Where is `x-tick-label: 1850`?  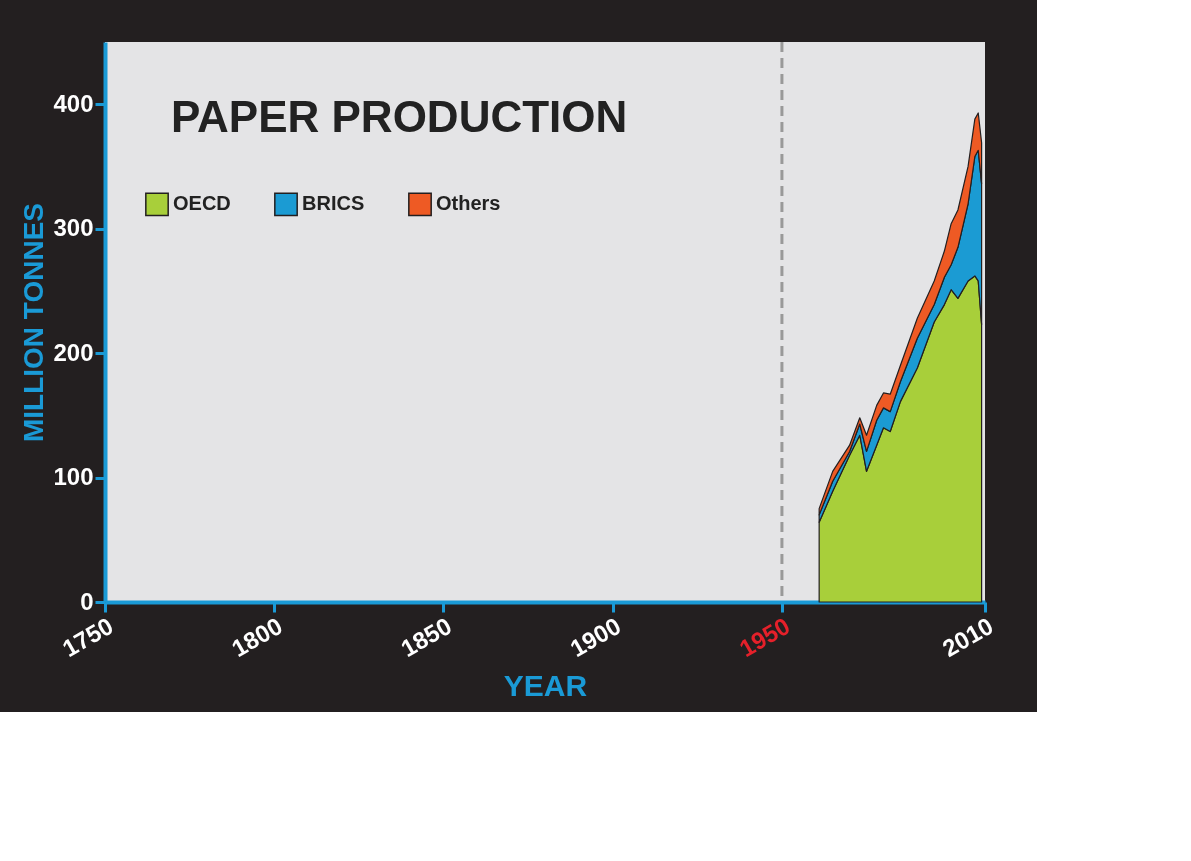 x-tick-label: 1850 is located at coordinates (426, 636).